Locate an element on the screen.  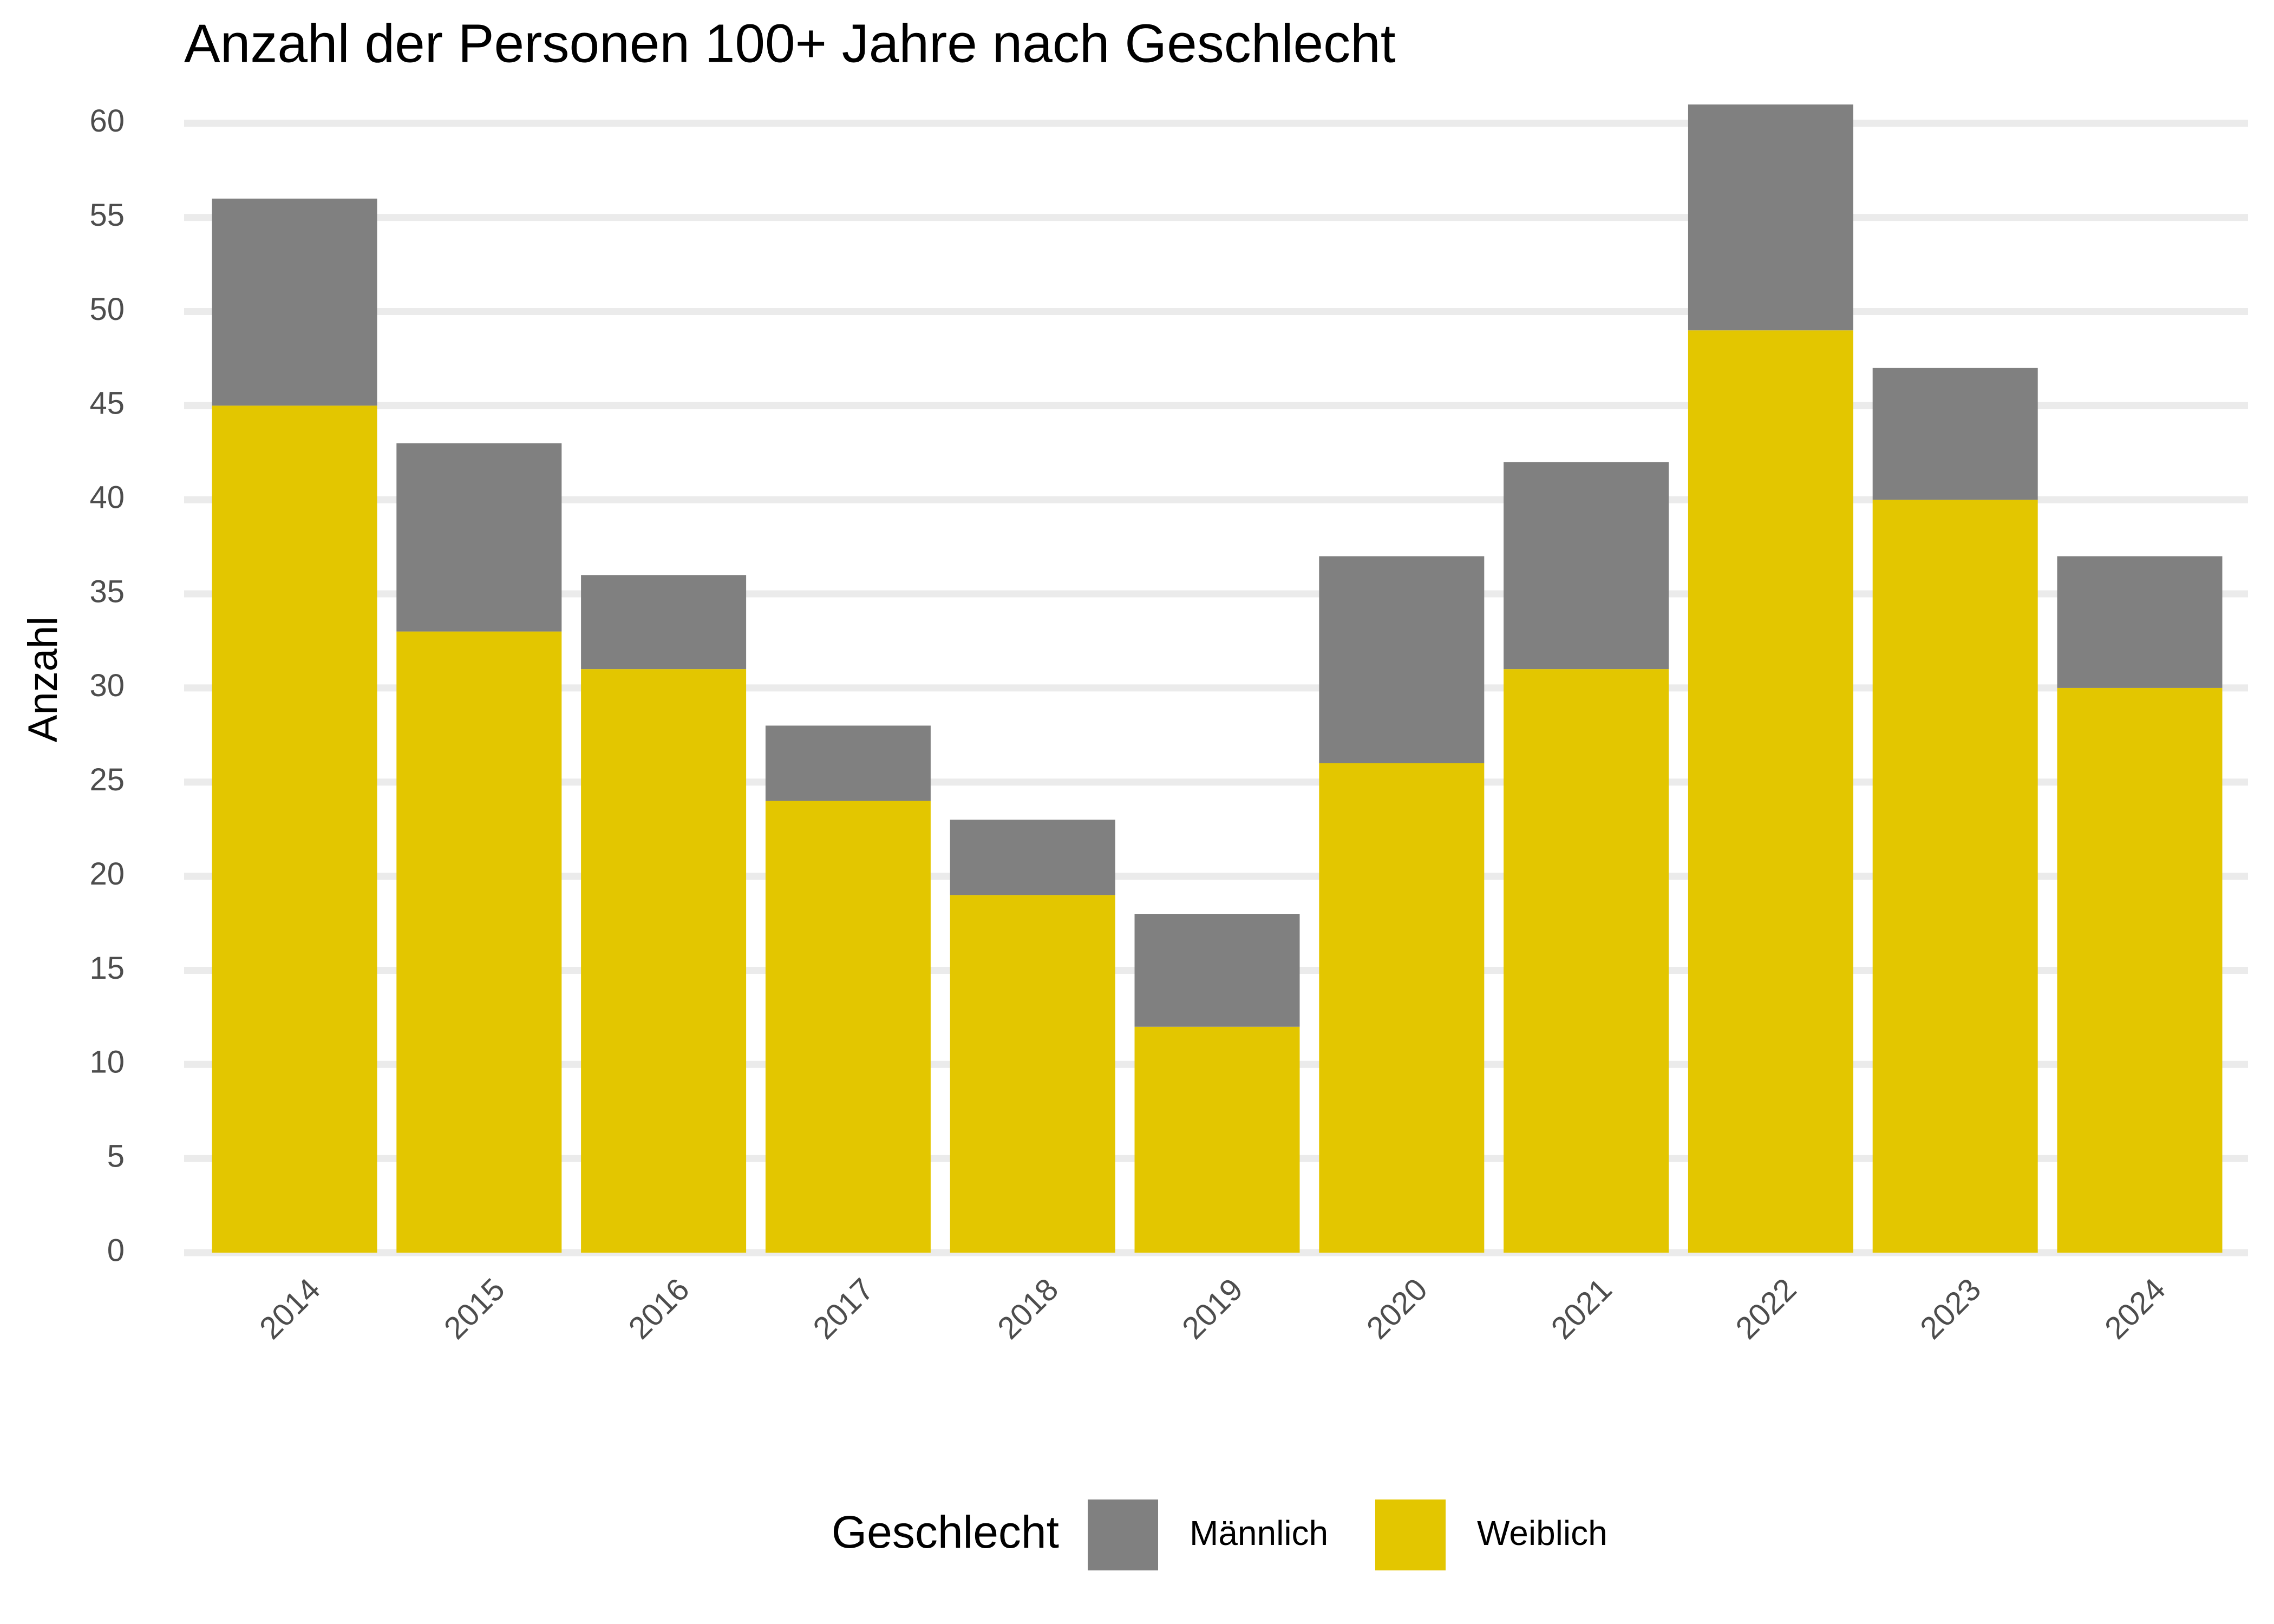
y-tick-label: 20 is located at coordinates (107, 874).